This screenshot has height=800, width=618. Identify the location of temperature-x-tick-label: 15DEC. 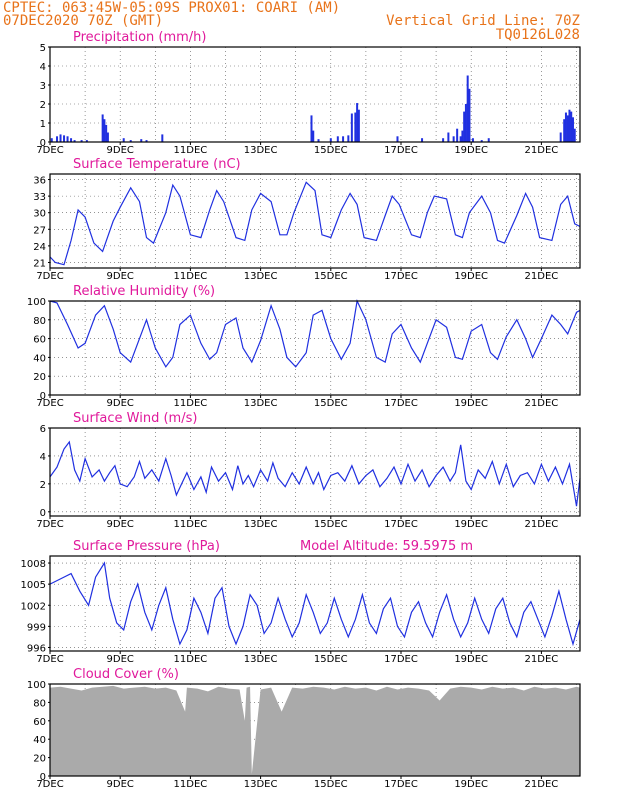
(331, 276).